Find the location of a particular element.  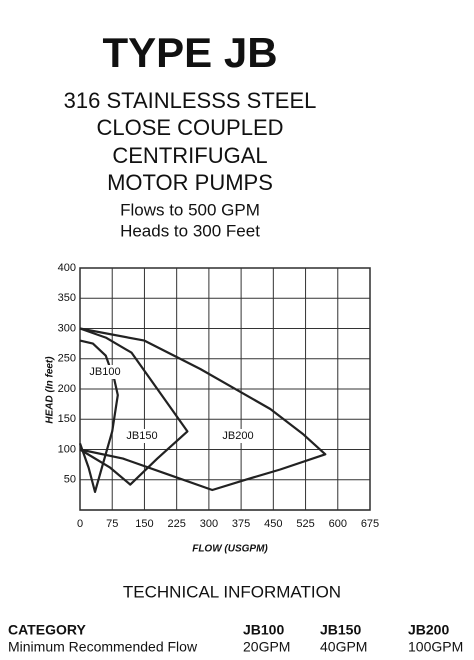

title: TYPE JB is located at coordinates (189, 52).